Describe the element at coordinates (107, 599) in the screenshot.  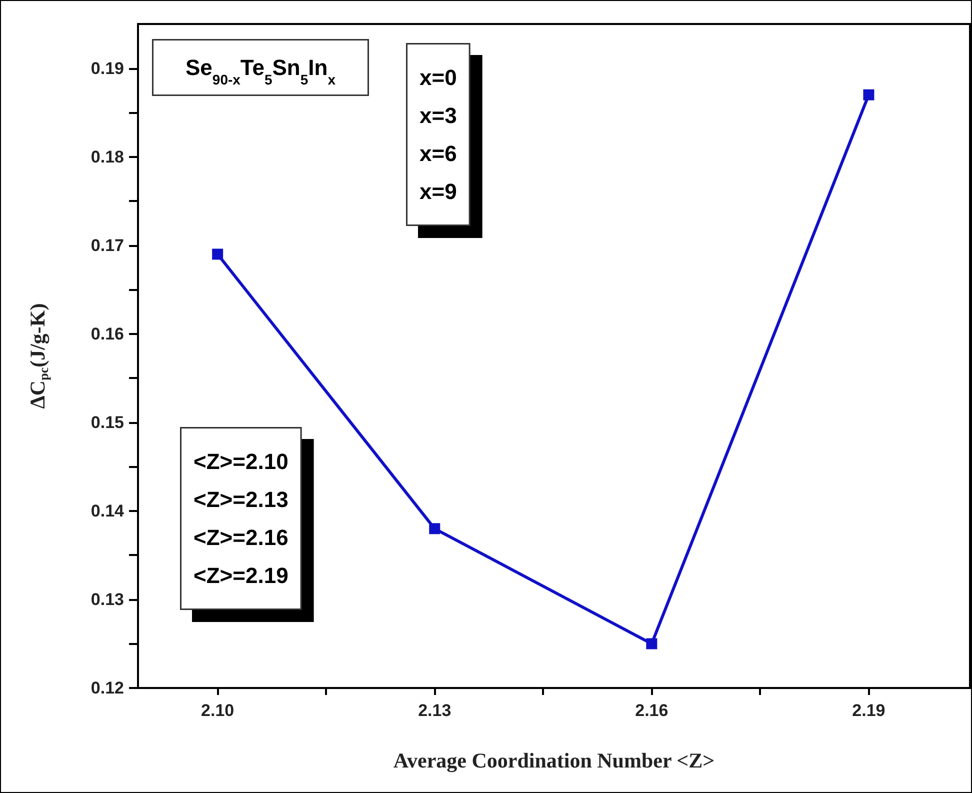
I see `y-tick-label: 0.13` at that location.